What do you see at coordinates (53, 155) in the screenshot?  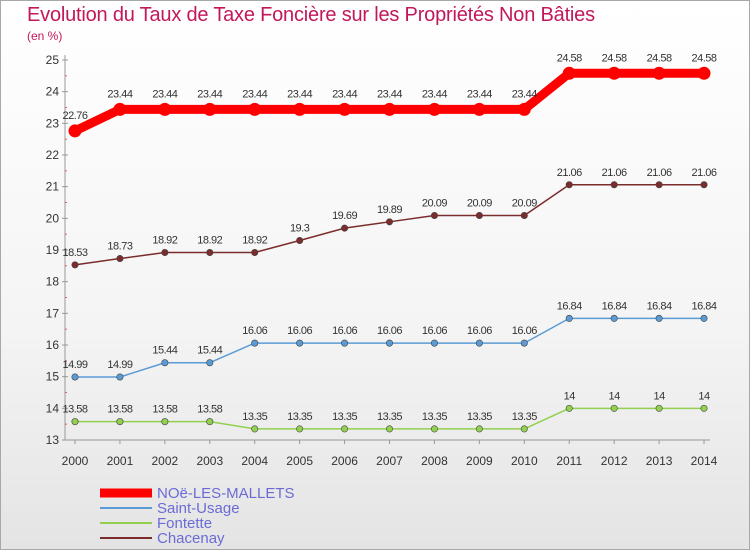 I see `y-tick-label: 22` at bounding box center [53, 155].